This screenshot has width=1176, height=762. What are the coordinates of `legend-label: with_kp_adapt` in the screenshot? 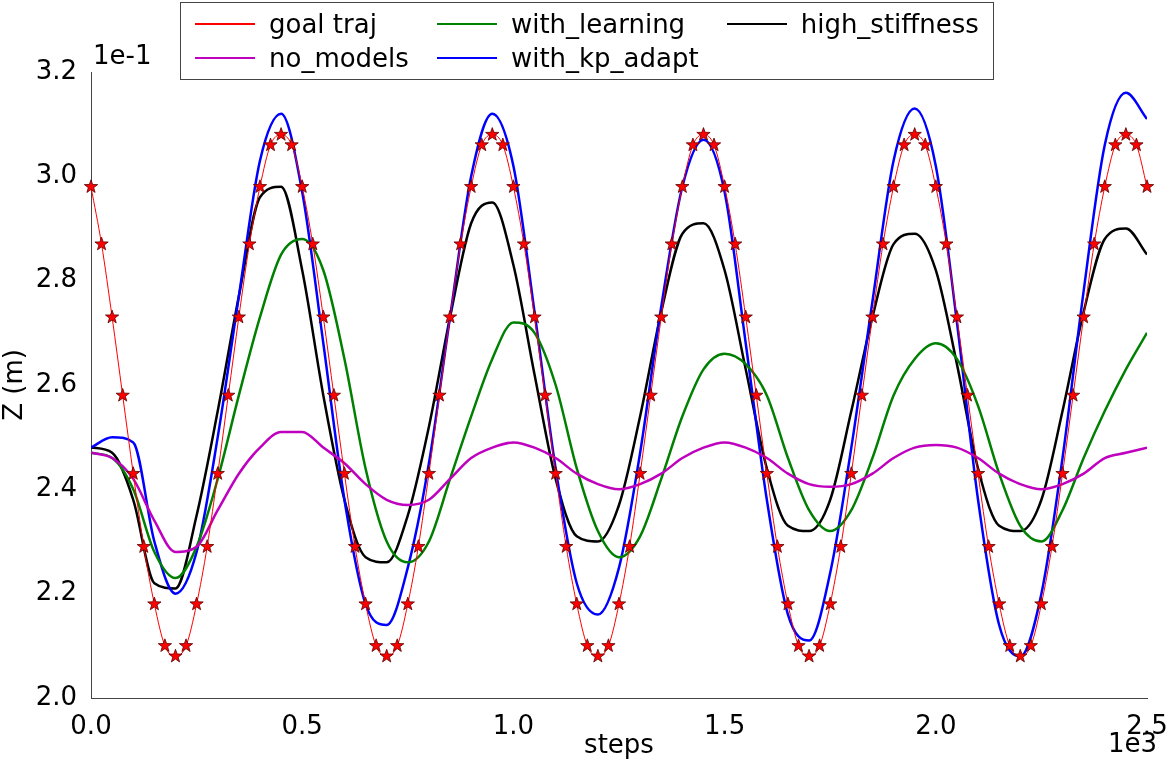 It's located at (604, 58).